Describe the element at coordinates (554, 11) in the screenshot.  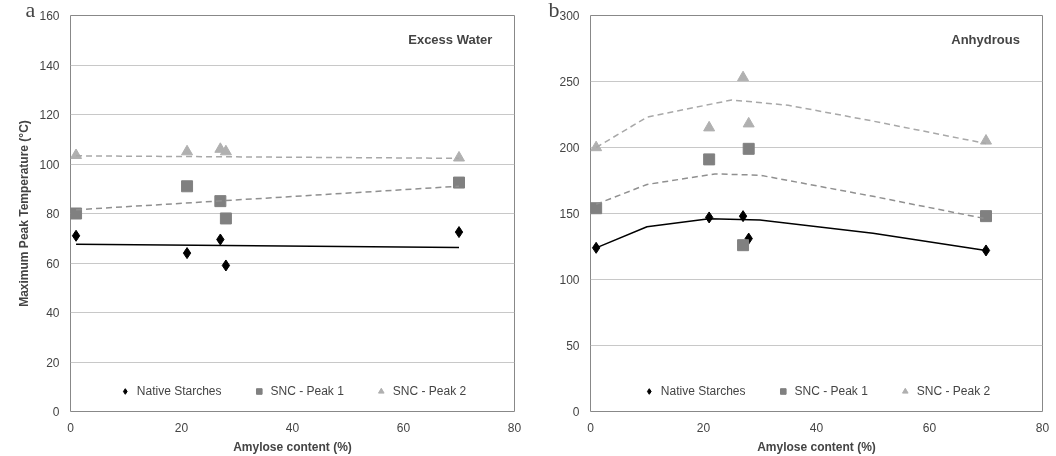
I see `text: b` at that location.